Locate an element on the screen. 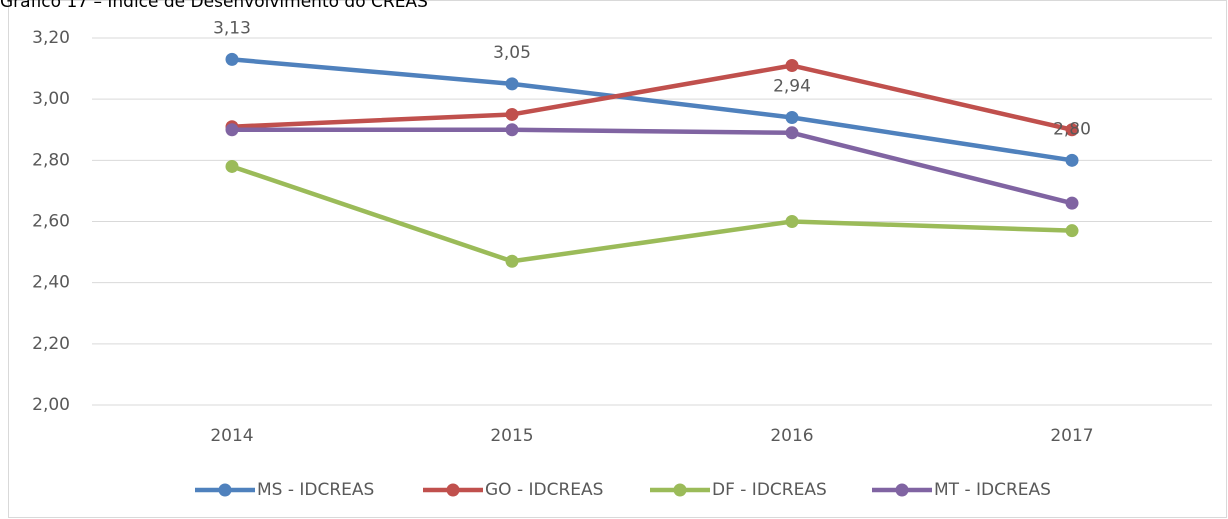  y-tick-label: 2,80 is located at coordinates (51, 160).